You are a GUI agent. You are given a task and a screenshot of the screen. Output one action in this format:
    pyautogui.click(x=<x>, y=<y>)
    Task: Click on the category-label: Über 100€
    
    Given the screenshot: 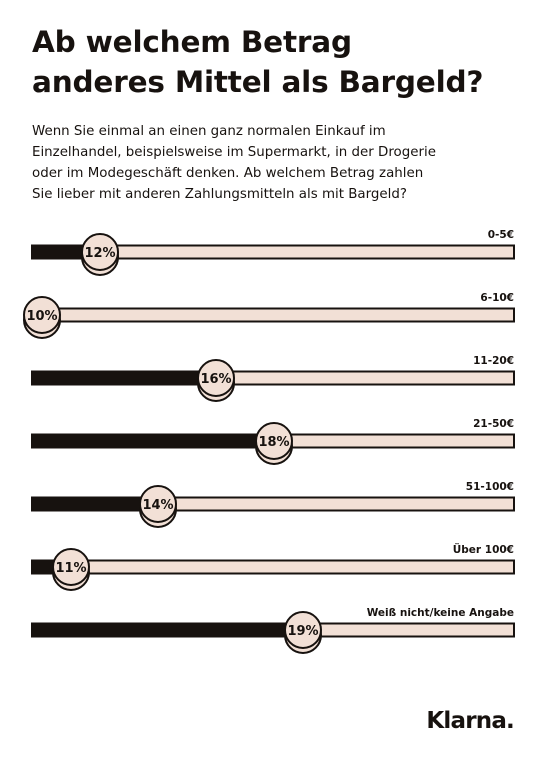 What is the action you would take?
    pyautogui.click(x=483, y=549)
    